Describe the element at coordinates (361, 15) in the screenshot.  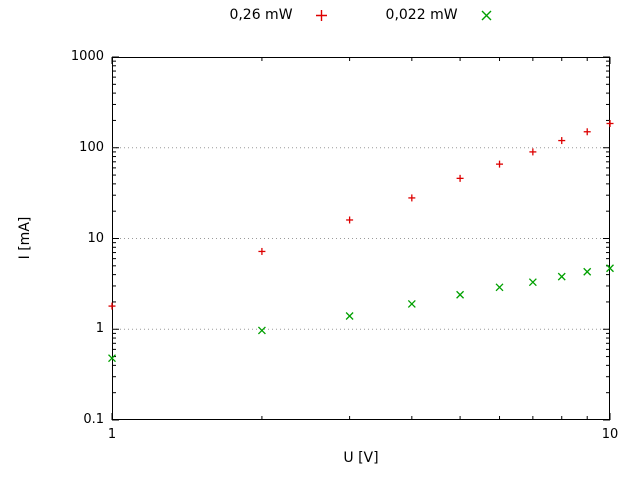
I see `legend: 0,26 mW 0,022 mW` at that location.